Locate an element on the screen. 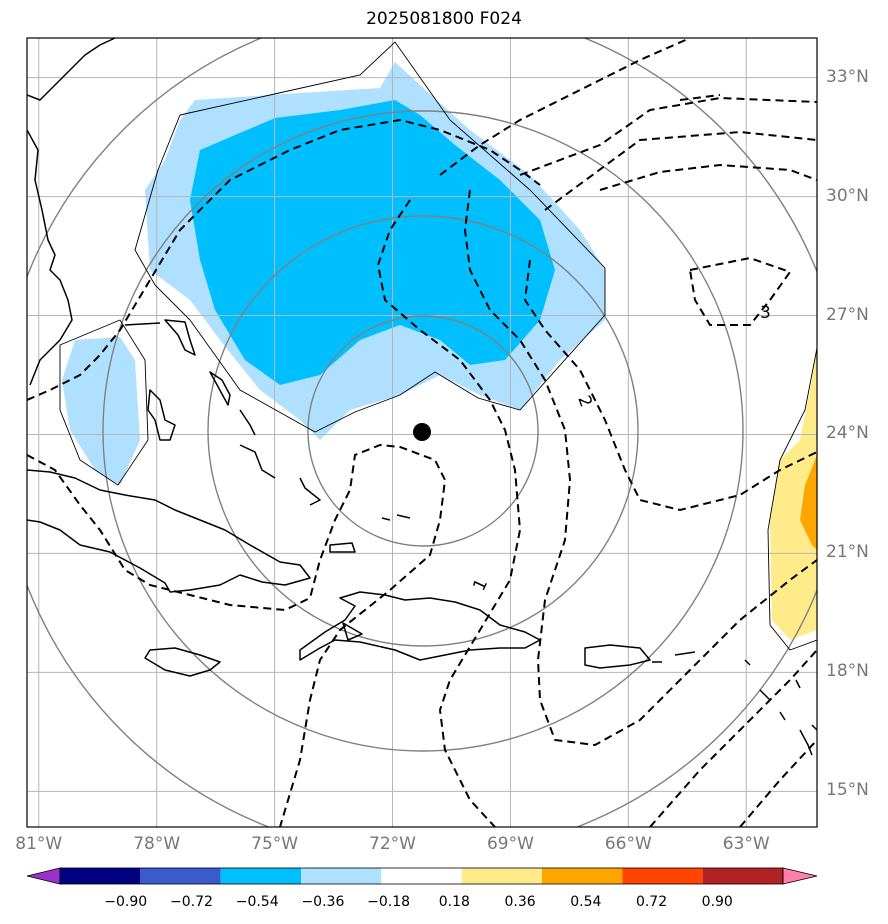 This screenshot has width=888, height=924. colorbar-outline is located at coordinates (421, 876).